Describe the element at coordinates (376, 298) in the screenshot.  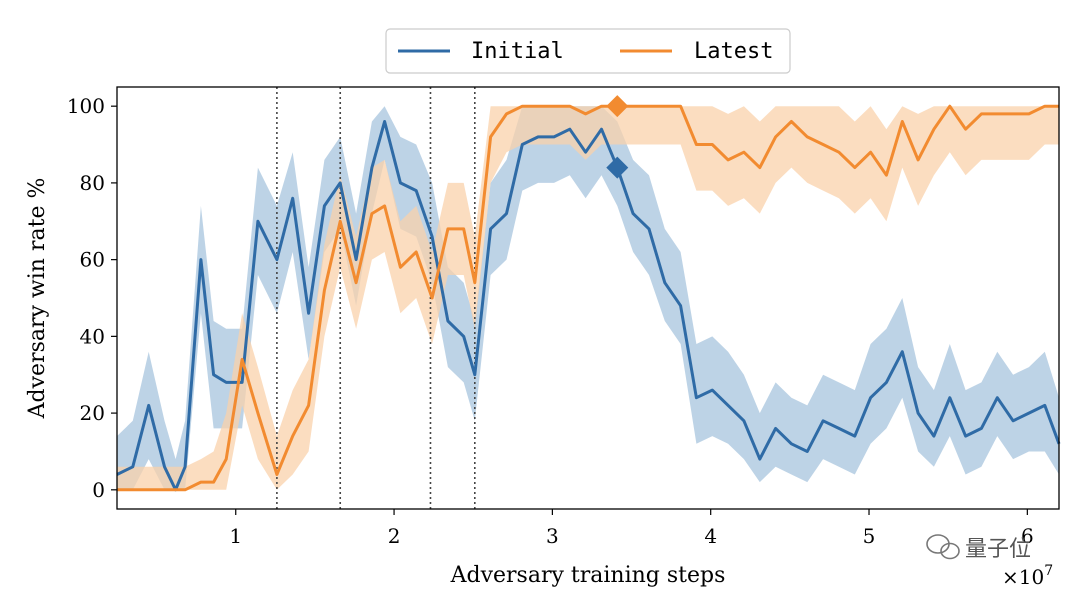
I see `vertical-reference-lines` at that location.